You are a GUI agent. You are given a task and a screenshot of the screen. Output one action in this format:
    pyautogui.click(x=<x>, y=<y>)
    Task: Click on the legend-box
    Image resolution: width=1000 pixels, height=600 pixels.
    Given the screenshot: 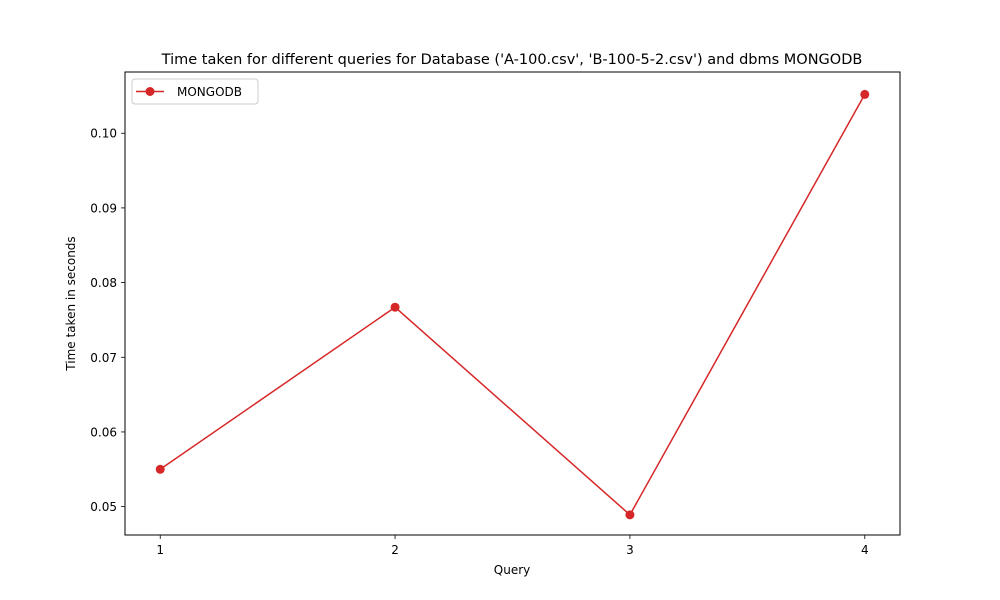 What is the action you would take?
    pyautogui.click(x=195, y=91)
    